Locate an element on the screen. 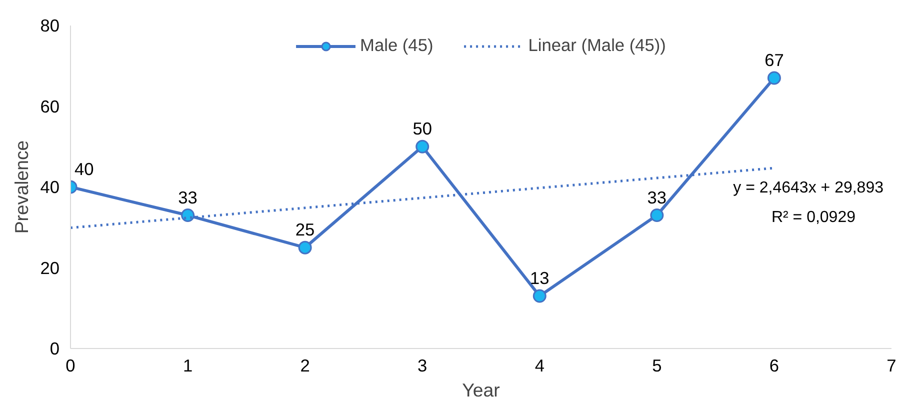 The width and height of the screenshot is (923, 405). x-axis-title: Year is located at coordinates (481, 390).